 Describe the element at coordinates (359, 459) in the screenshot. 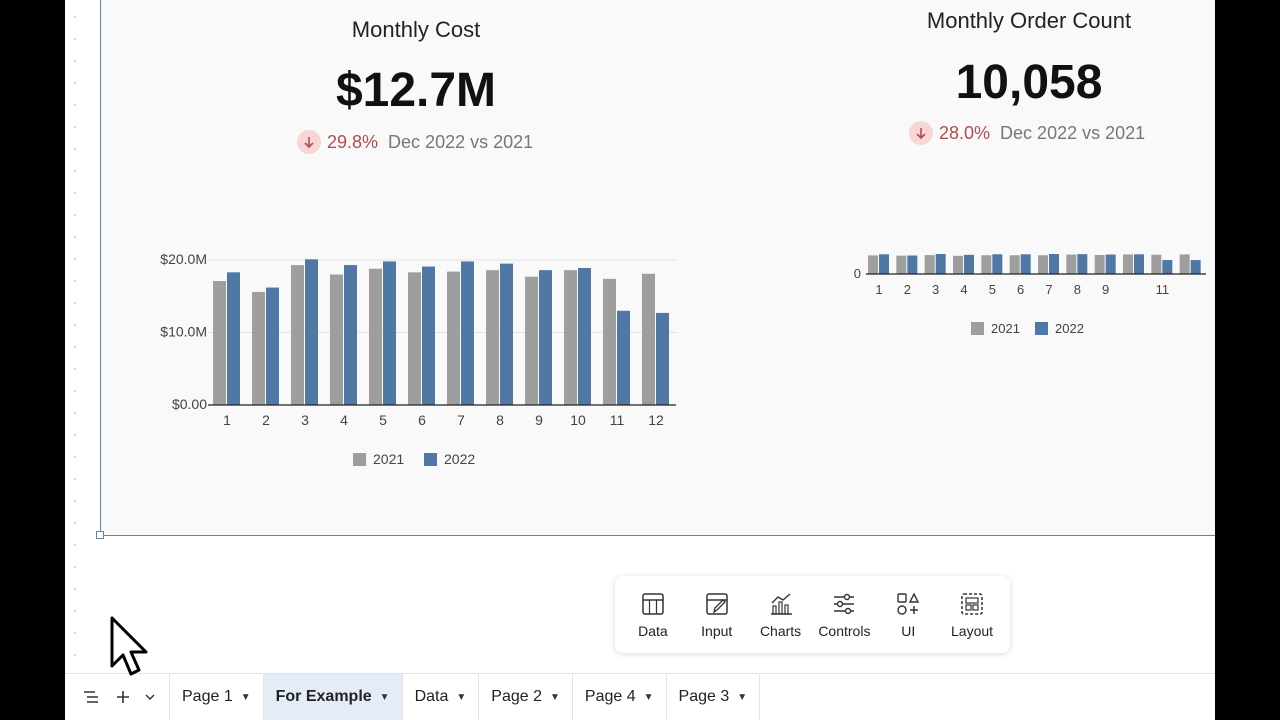

I see `legend-swatch-2021` at that location.